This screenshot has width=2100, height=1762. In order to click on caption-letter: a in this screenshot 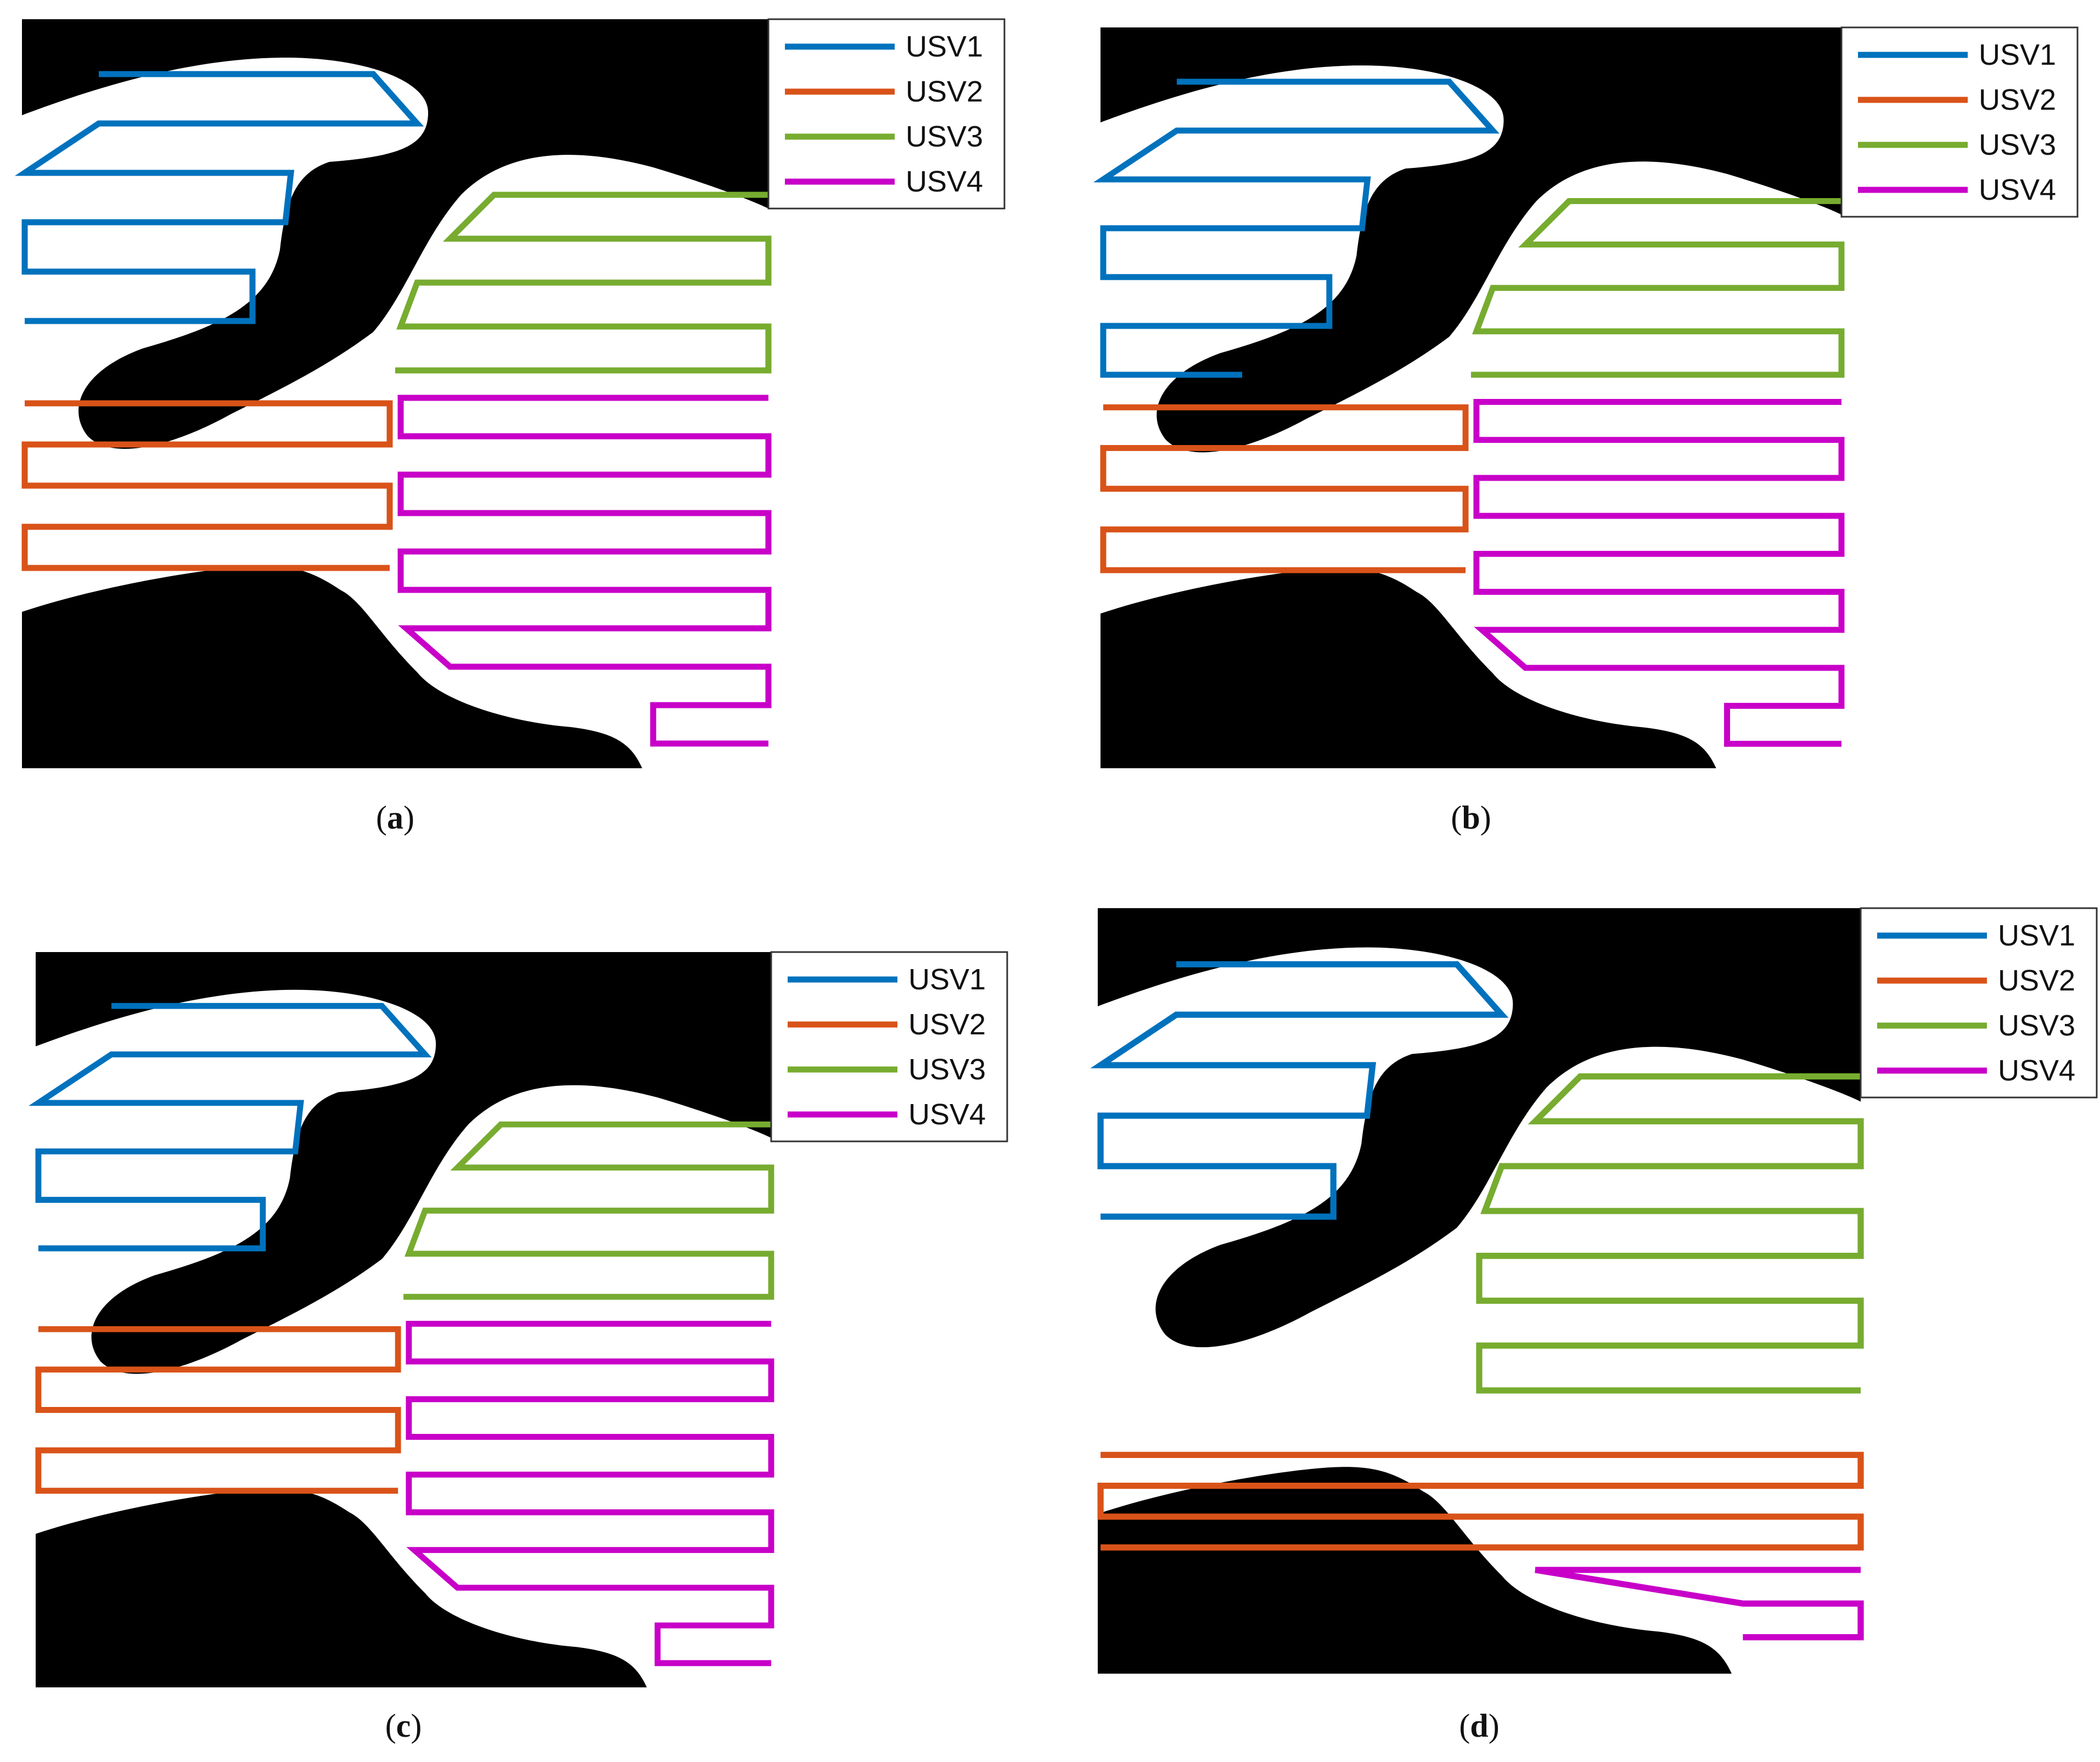, I will do `click(395, 818)`.